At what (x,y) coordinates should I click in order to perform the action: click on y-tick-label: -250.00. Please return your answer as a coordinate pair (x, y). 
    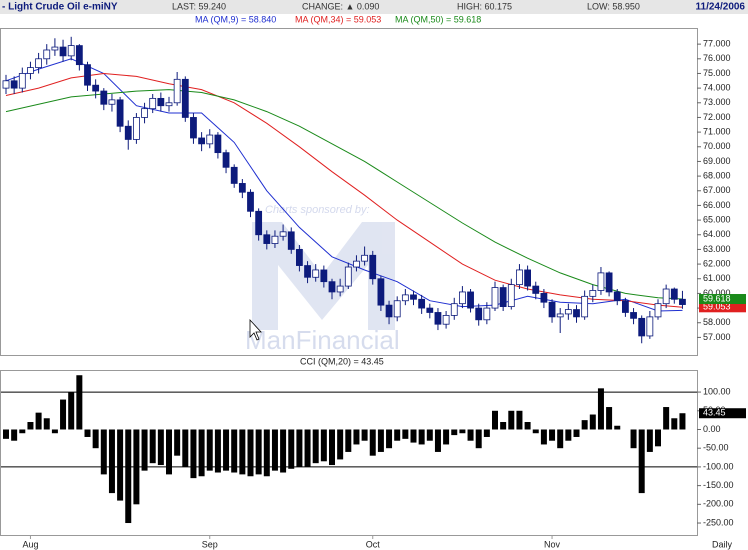
    Looking at the image, I should click on (718, 522).